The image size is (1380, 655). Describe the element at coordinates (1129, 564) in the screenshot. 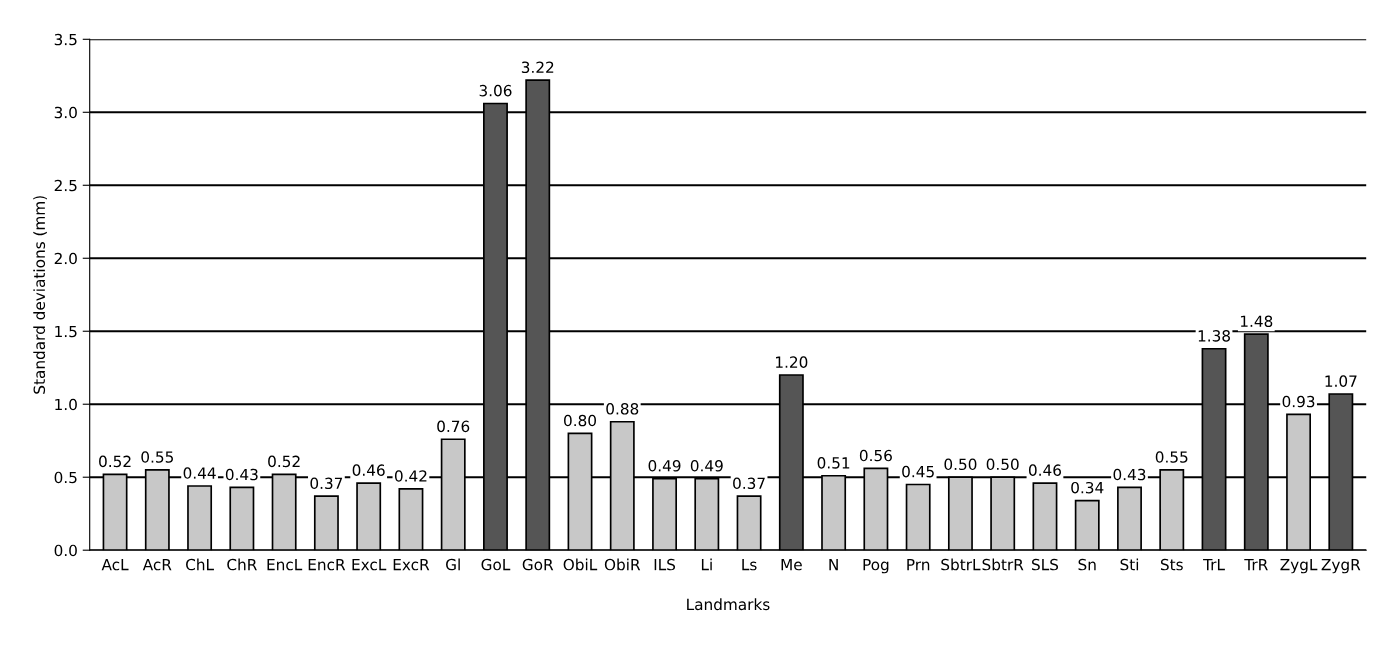

I see `x-tick-label: Sti` at that location.